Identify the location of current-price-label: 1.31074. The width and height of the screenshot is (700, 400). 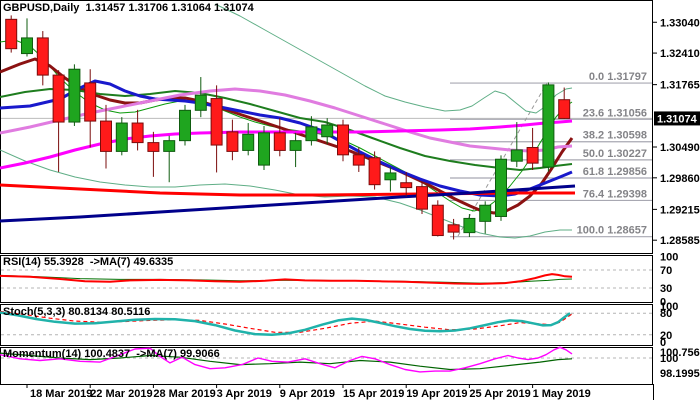
(677, 119).